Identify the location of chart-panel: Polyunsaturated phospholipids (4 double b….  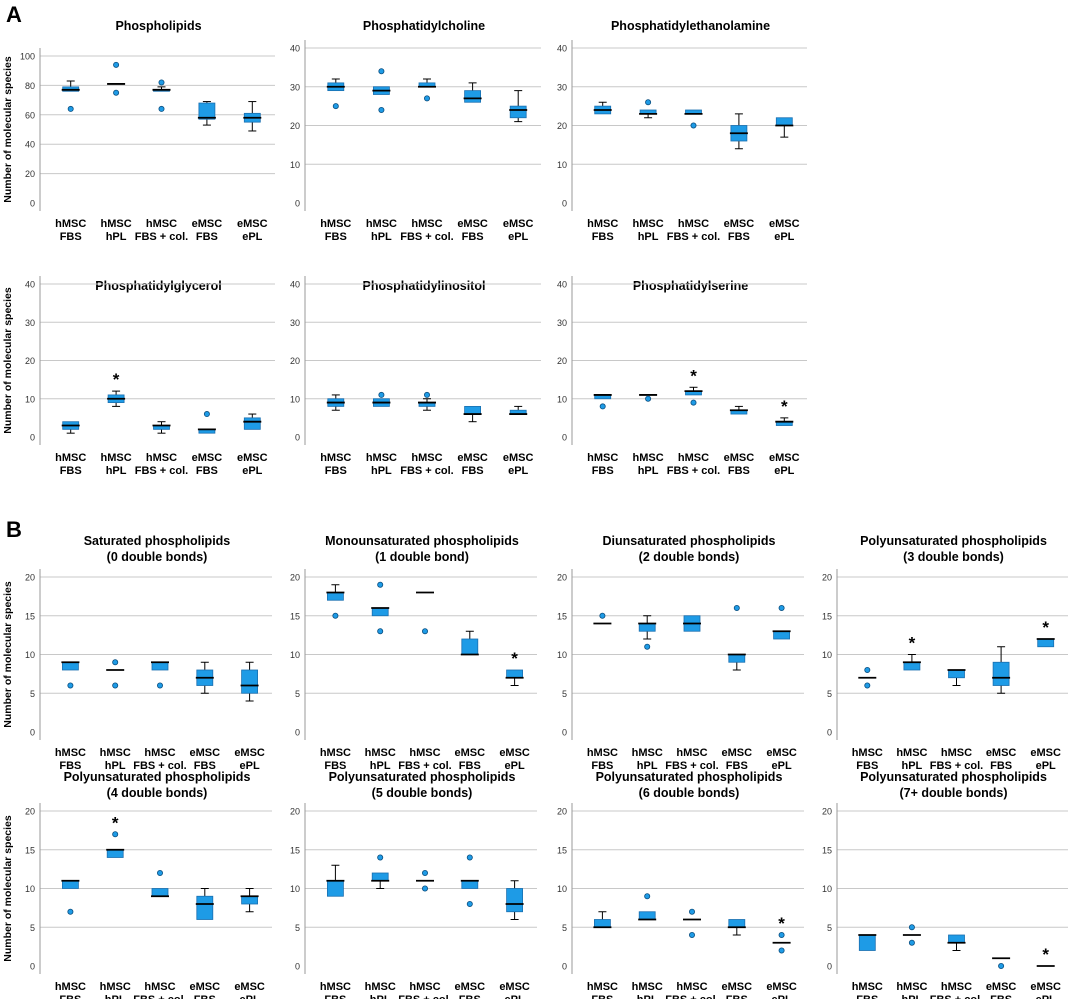
(137, 884).